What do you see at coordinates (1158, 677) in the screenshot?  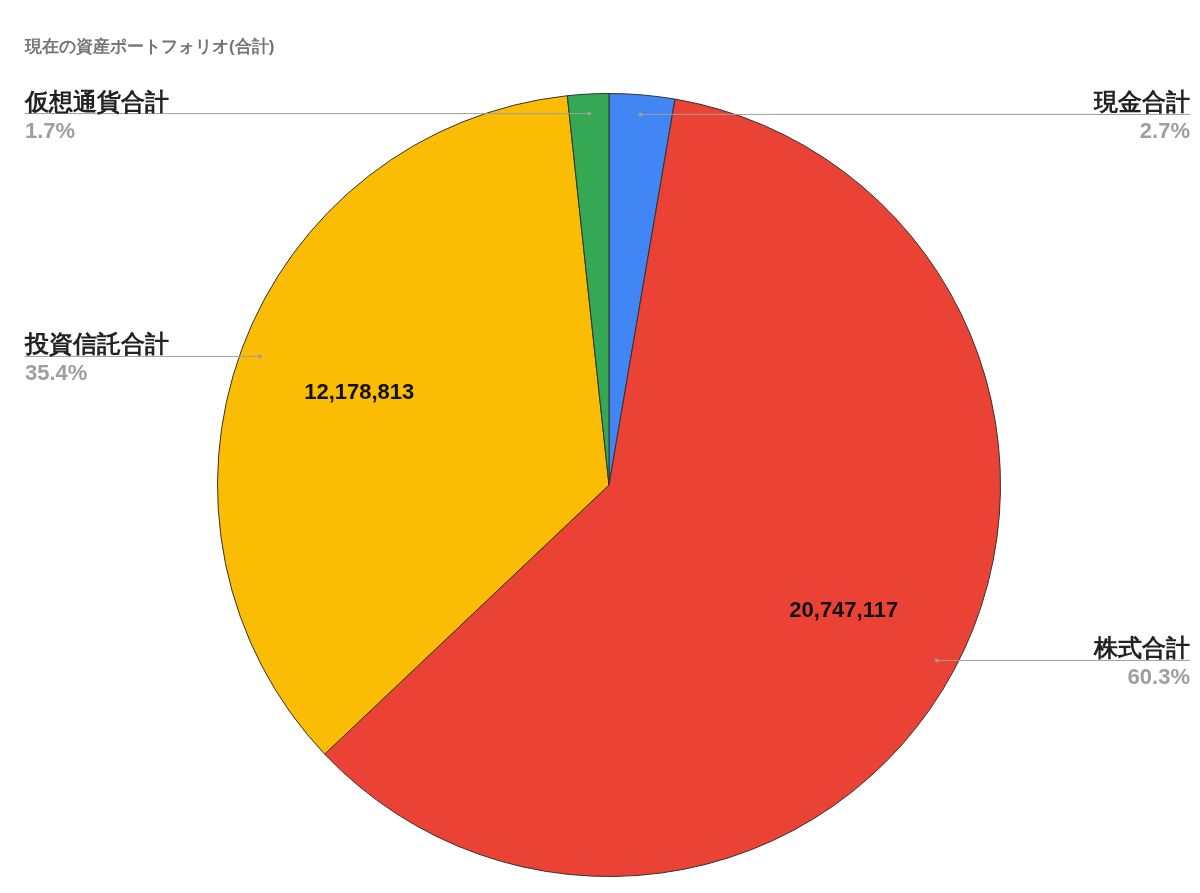 I see `data-label: 60.3%` at bounding box center [1158, 677].